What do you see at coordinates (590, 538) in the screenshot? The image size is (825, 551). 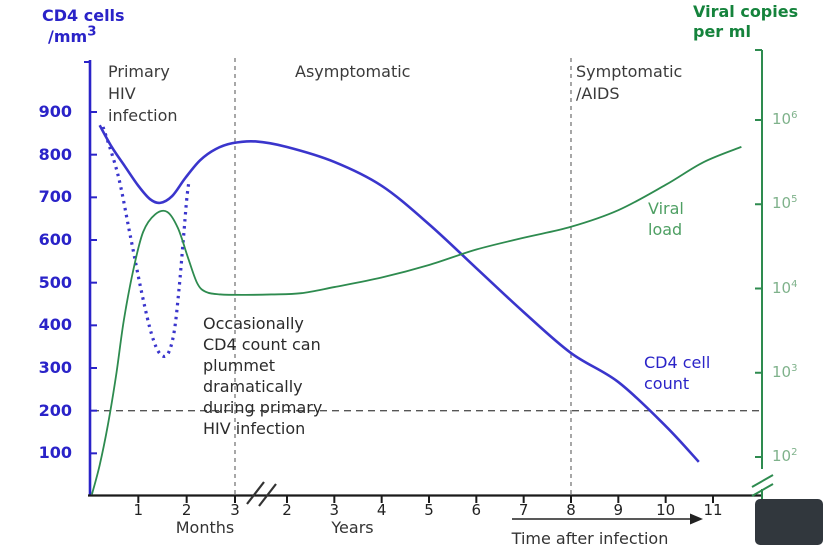 I see `x-axis-time-after-infection-label: Time after infection` at bounding box center [590, 538].